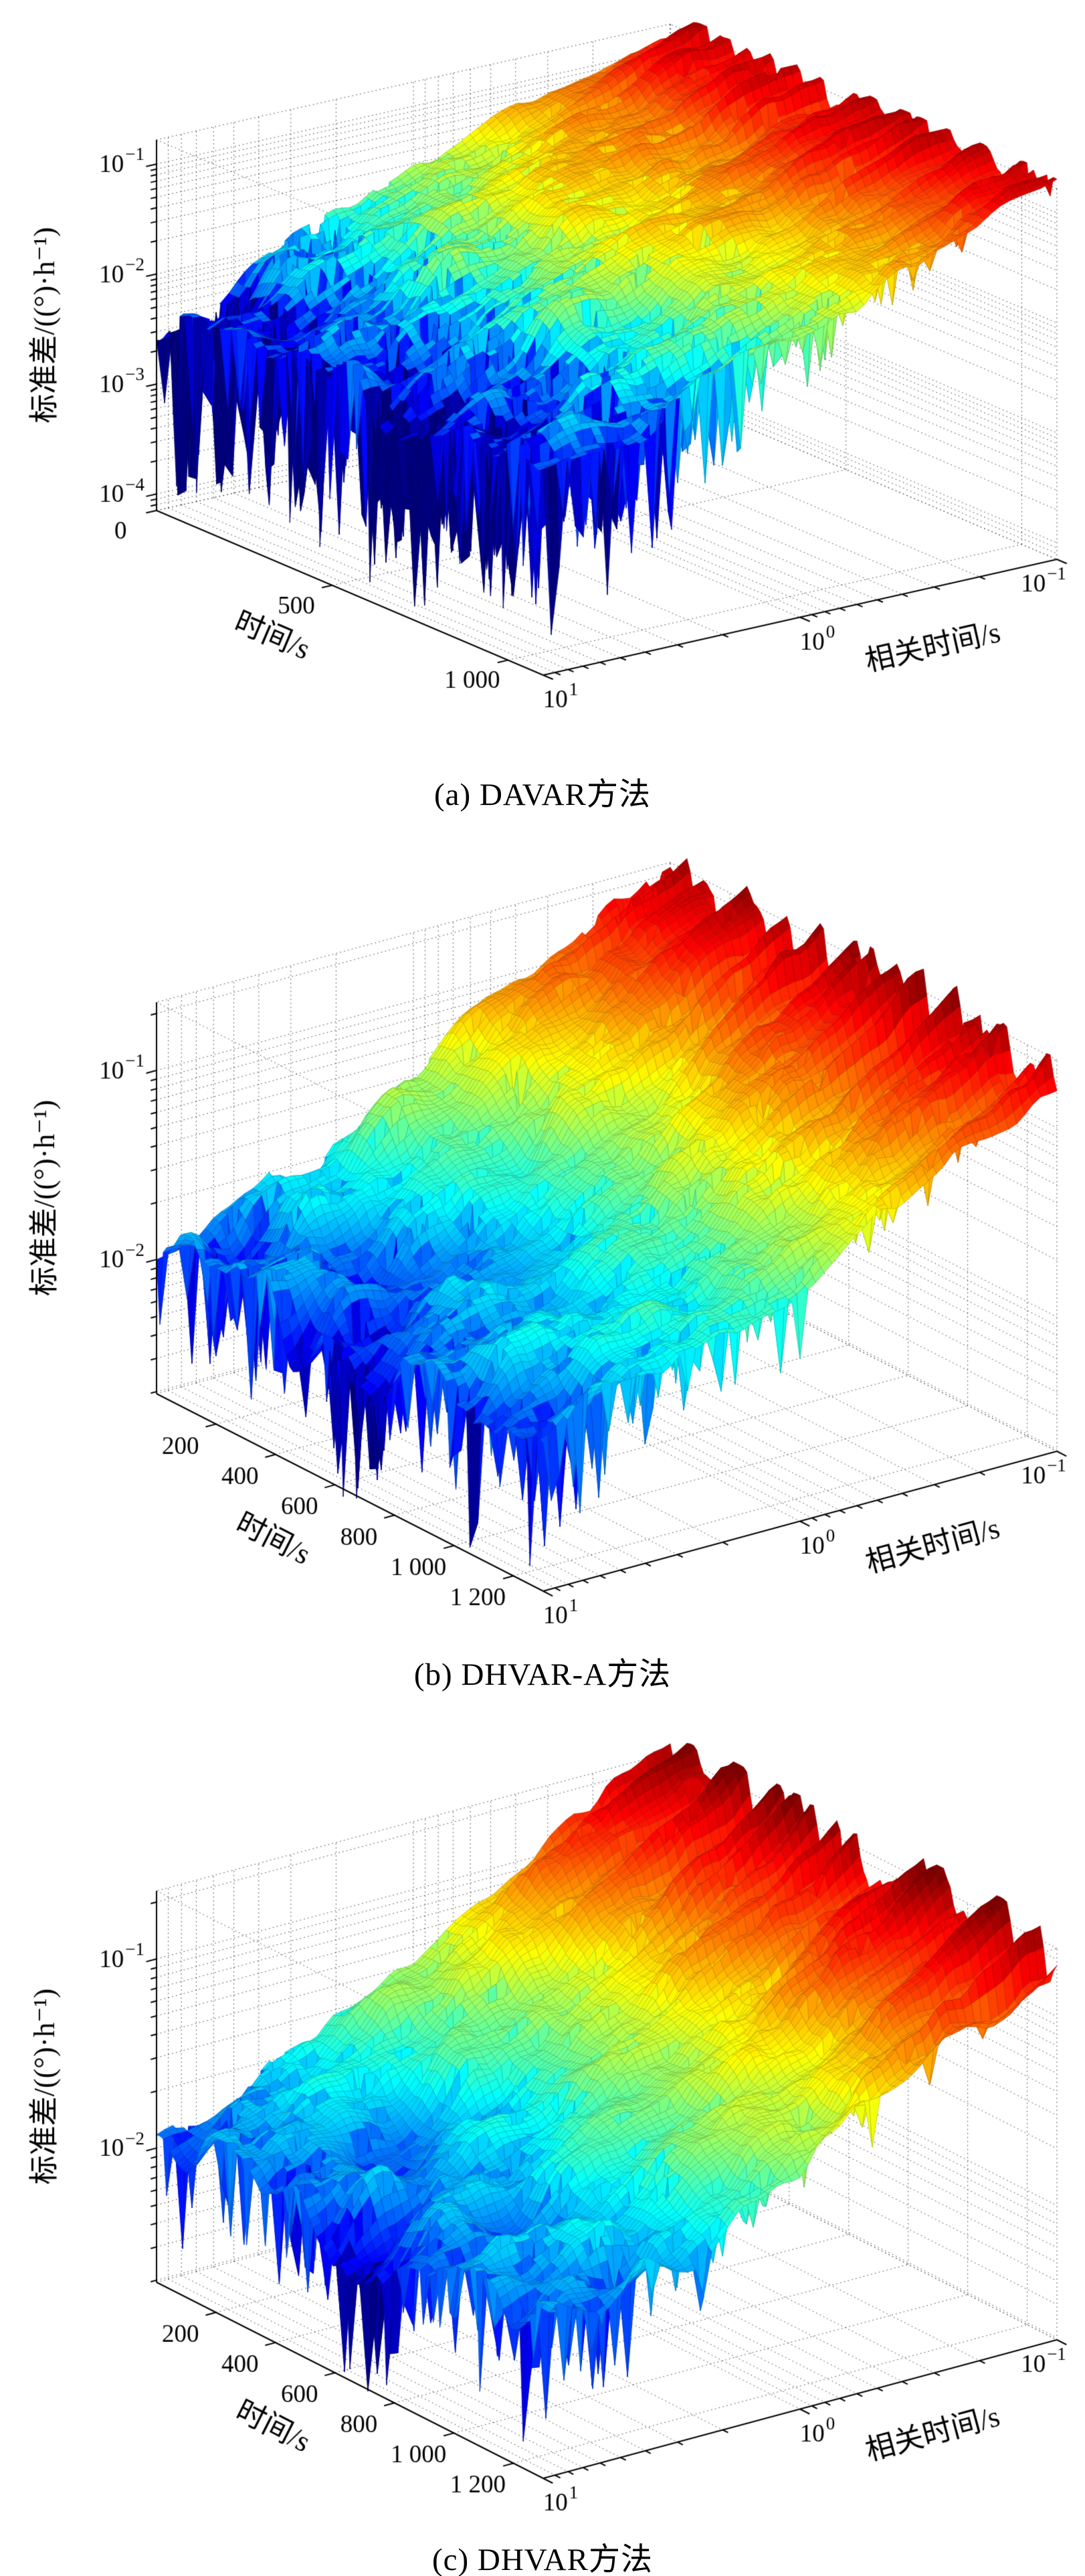 The image size is (1085, 2576). Describe the element at coordinates (542, 2559) in the screenshot. I see `caption-dhvar: (c) DHVAR方法` at that location.